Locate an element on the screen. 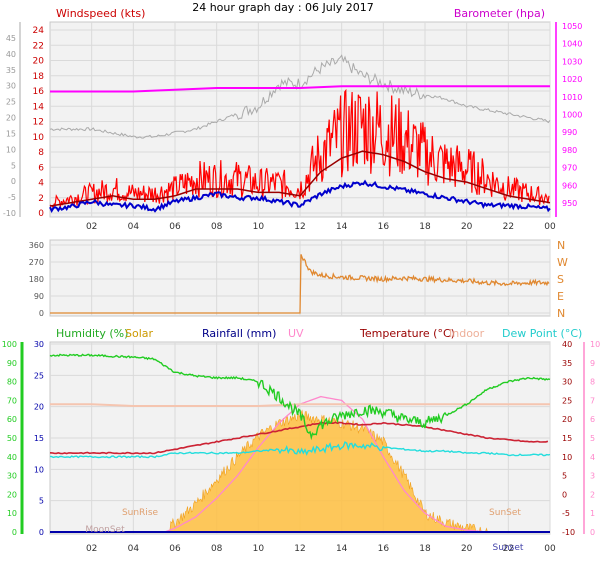  y-dir-compass-2: S is located at coordinates (560, 279).